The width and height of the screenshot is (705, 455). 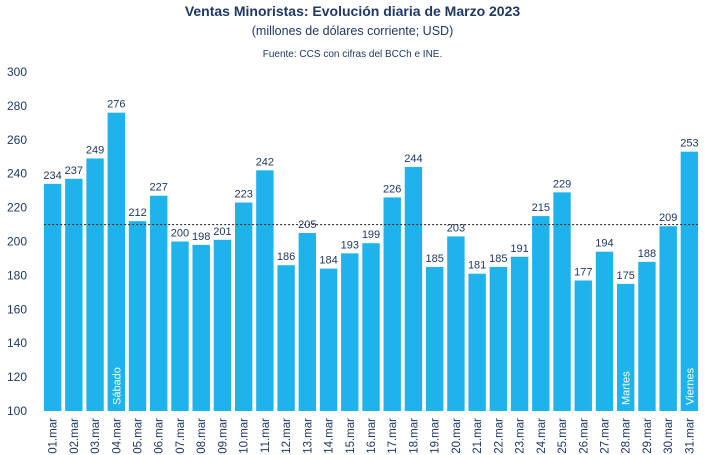 I want to click on y-axis: 100 120 140 160 180 200 220 240 260 280 300, so click(x=17, y=241).